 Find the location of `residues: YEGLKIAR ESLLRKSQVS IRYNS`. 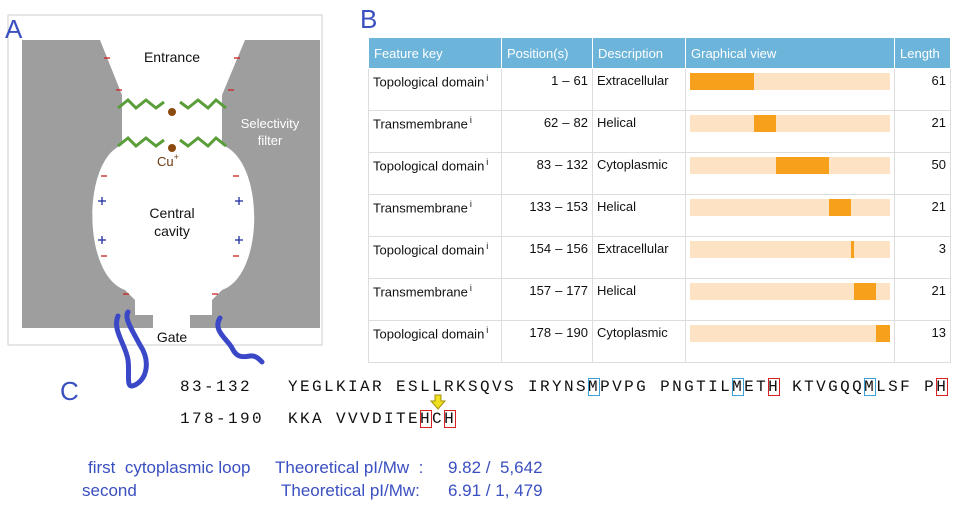

residues: YEGLKIAR ESLLRKSQVS IRYNS is located at coordinates (438, 387).